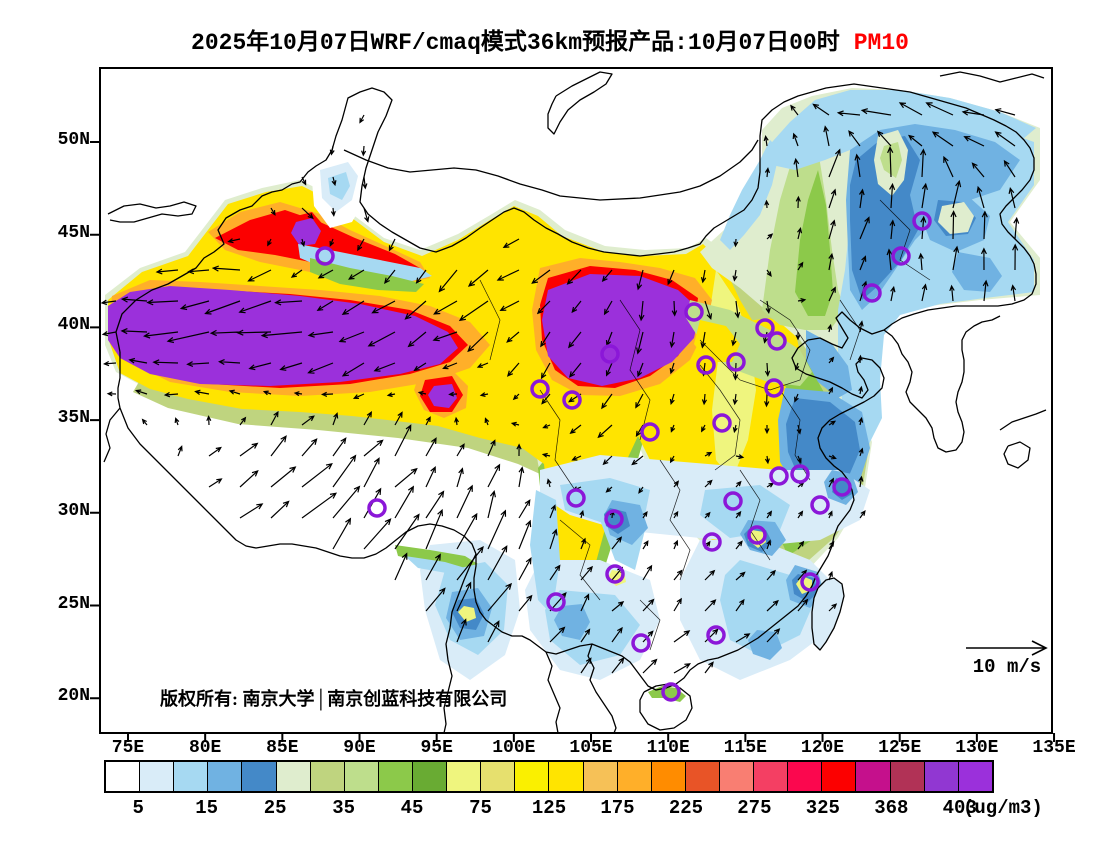 The image size is (1100, 850). Describe the element at coordinates (359, 748) in the screenshot. I see `lon-tick-label: 90E` at that location.